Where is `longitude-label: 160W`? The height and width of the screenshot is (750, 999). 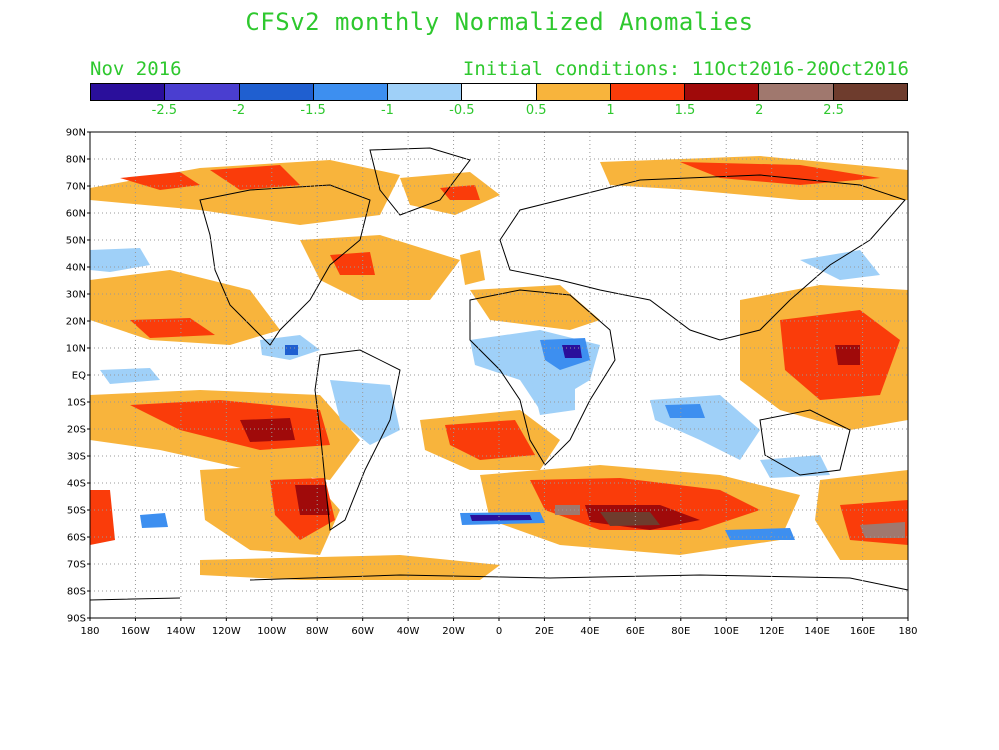 longitude-label: 160W is located at coordinates (135, 631).